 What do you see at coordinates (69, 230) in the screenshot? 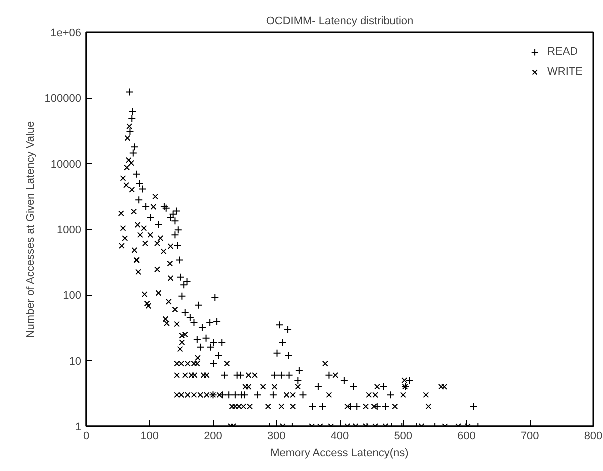
I see `y-tick-label: 1000` at bounding box center [69, 230].